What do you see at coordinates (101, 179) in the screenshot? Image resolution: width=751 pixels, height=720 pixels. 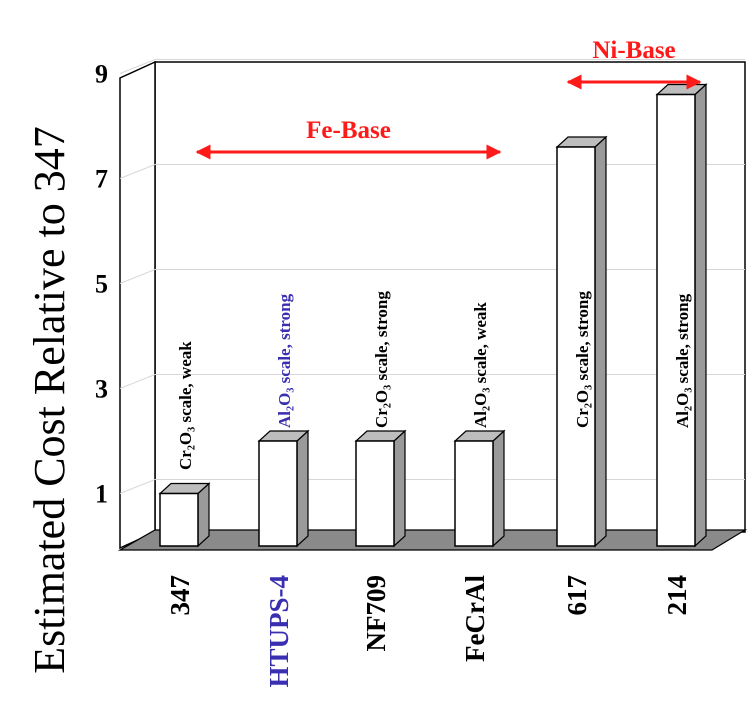 I see `y-tick-label: 7` at bounding box center [101, 179].